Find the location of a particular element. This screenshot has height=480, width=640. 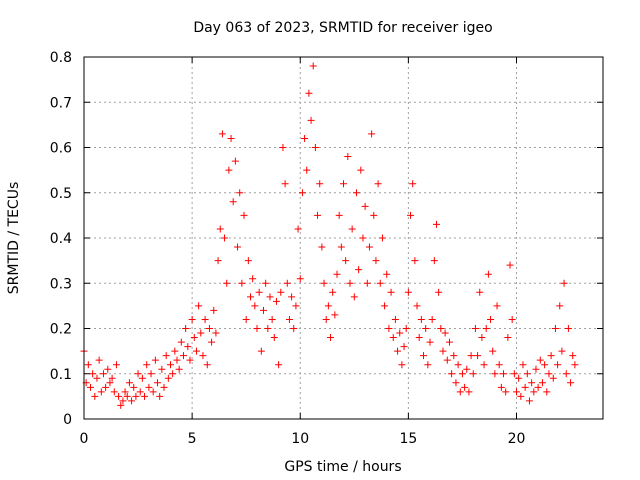

y-tick-label: 0.5 is located at coordinates (61, 194).